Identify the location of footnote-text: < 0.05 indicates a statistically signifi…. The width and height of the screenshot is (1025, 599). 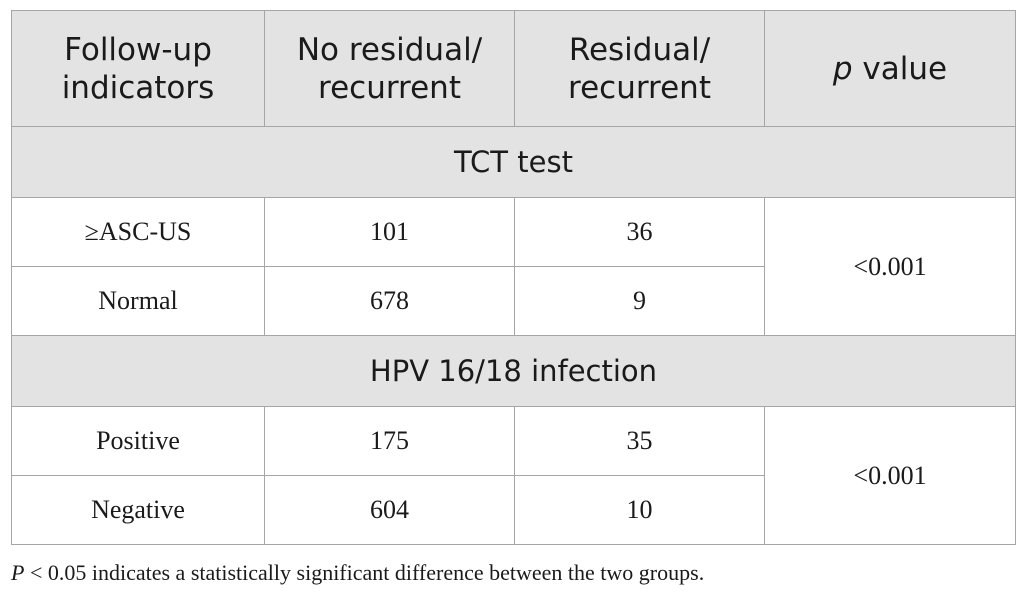
(364, 572).